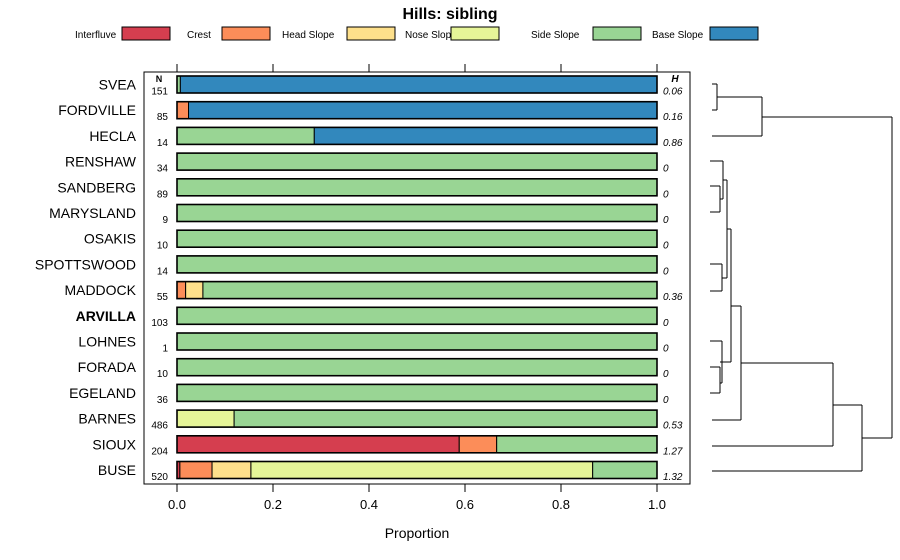  I want to click on h-value-egeland: 0, so click(666, 400).